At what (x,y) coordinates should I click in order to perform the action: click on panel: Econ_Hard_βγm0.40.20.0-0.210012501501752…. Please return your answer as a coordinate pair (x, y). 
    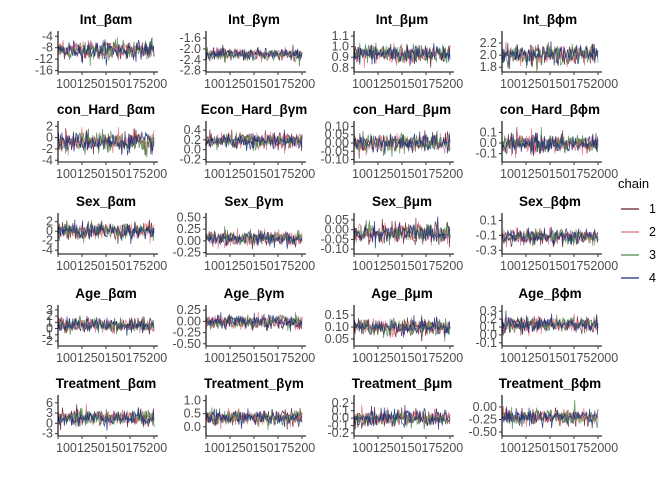
    Looking at the image, I should click on (247, 141).